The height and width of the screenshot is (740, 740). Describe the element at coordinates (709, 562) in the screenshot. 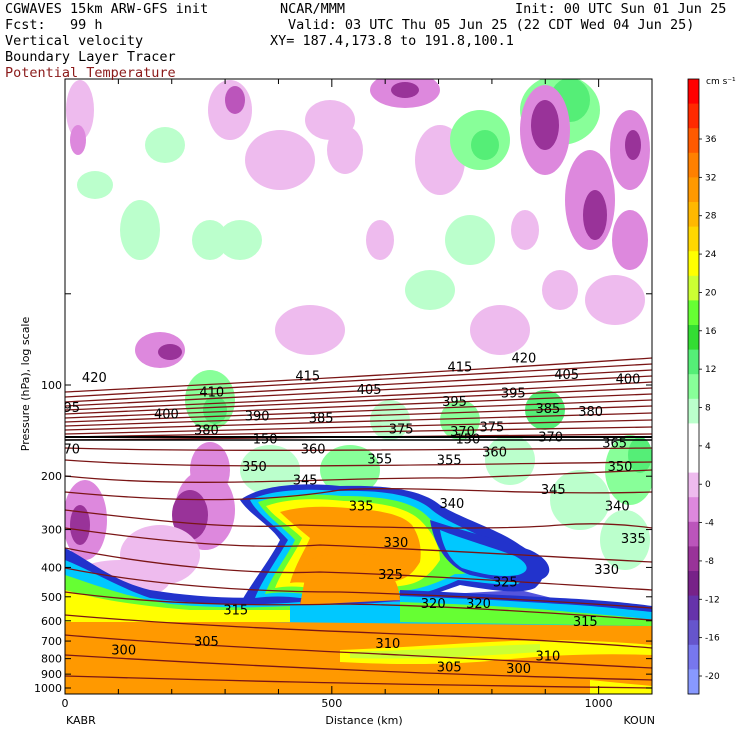

I see `colorbar-label: -8` at that location.